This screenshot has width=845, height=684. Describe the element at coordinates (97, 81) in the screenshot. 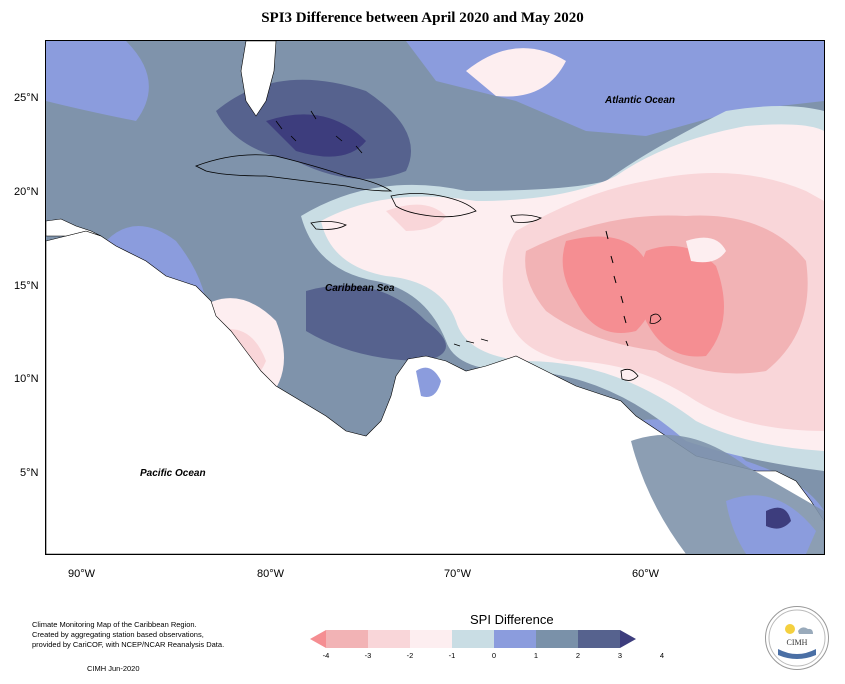

I see `field-gulf-blue` at that location.